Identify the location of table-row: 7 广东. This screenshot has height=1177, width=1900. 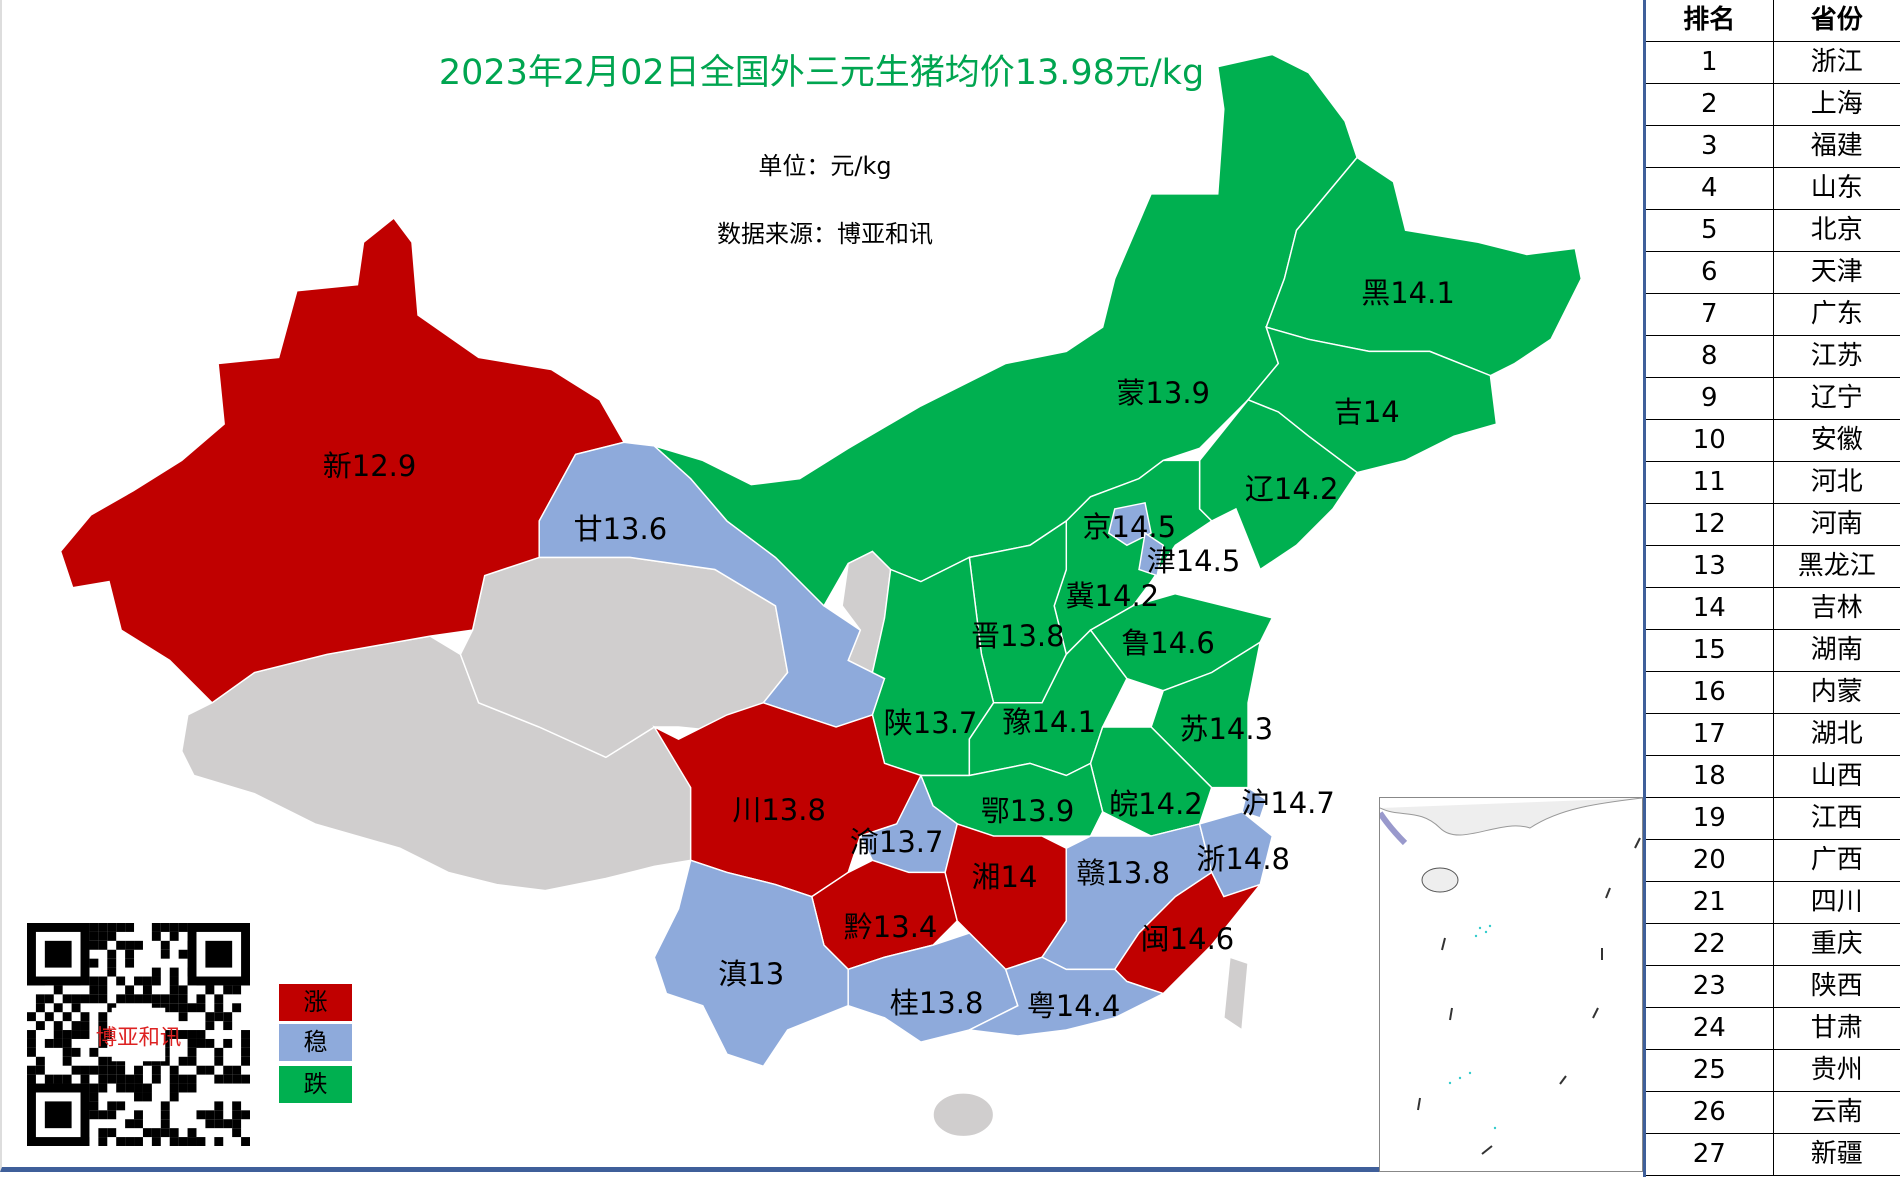
(1773, 315).